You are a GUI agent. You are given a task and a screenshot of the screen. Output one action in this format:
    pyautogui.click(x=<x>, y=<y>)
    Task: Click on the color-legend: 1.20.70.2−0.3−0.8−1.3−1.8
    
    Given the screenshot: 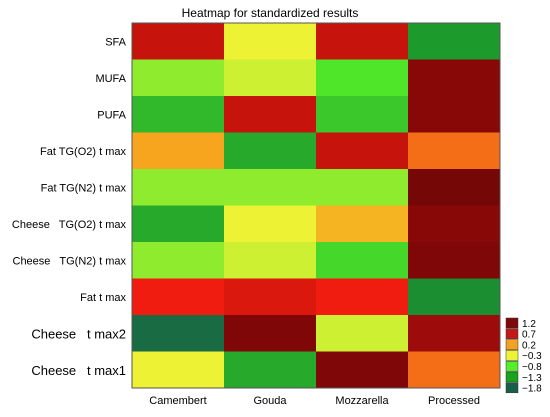 What is the action you would take?
    pyautogui.click(x=523, y=356)
    